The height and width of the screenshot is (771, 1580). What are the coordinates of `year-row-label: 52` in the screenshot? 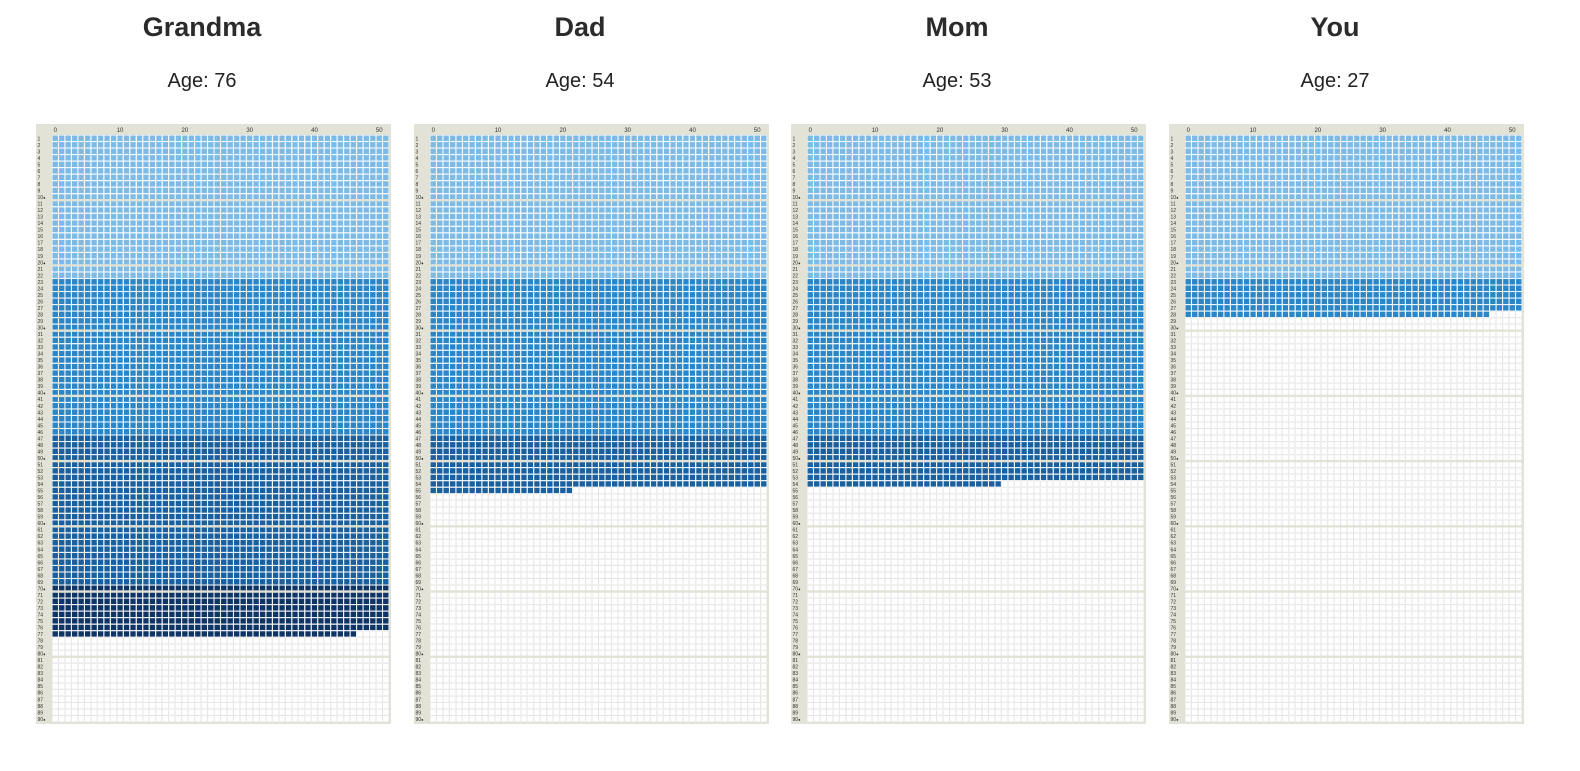 It's located at (41, 472).